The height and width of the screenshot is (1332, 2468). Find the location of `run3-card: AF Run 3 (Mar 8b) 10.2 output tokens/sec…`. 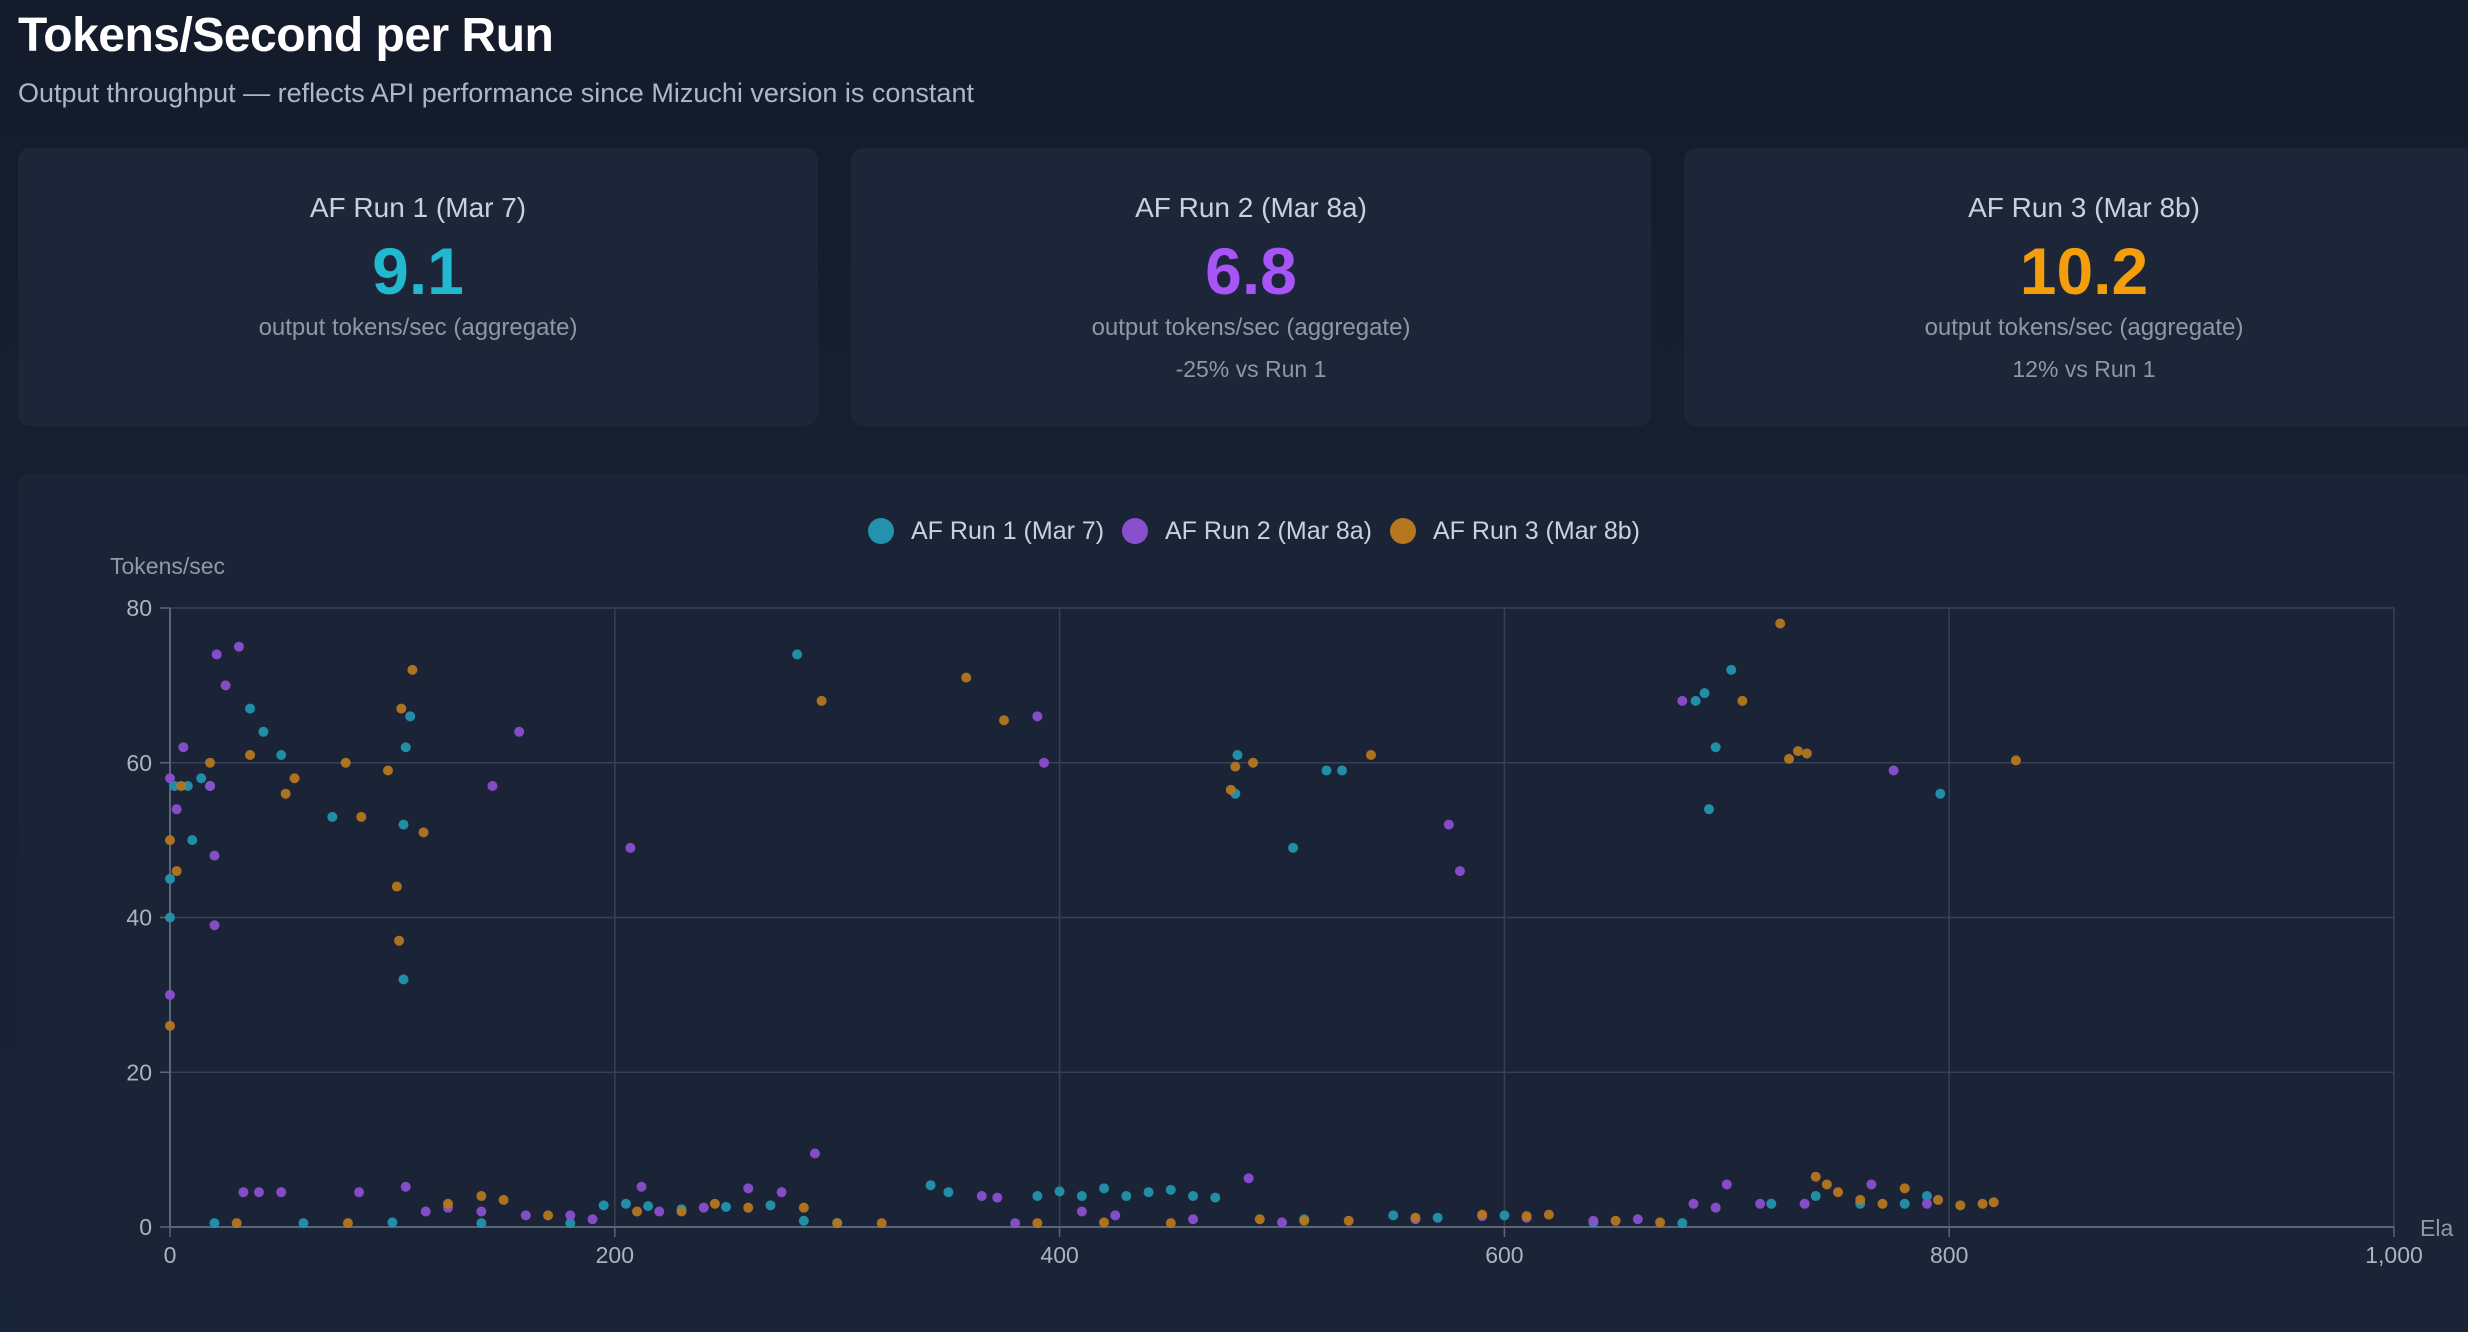

run3-card: AF Run 3 (Mar 8b) 10.2 output tokens/sec… is located at coordinates (2076, 287).